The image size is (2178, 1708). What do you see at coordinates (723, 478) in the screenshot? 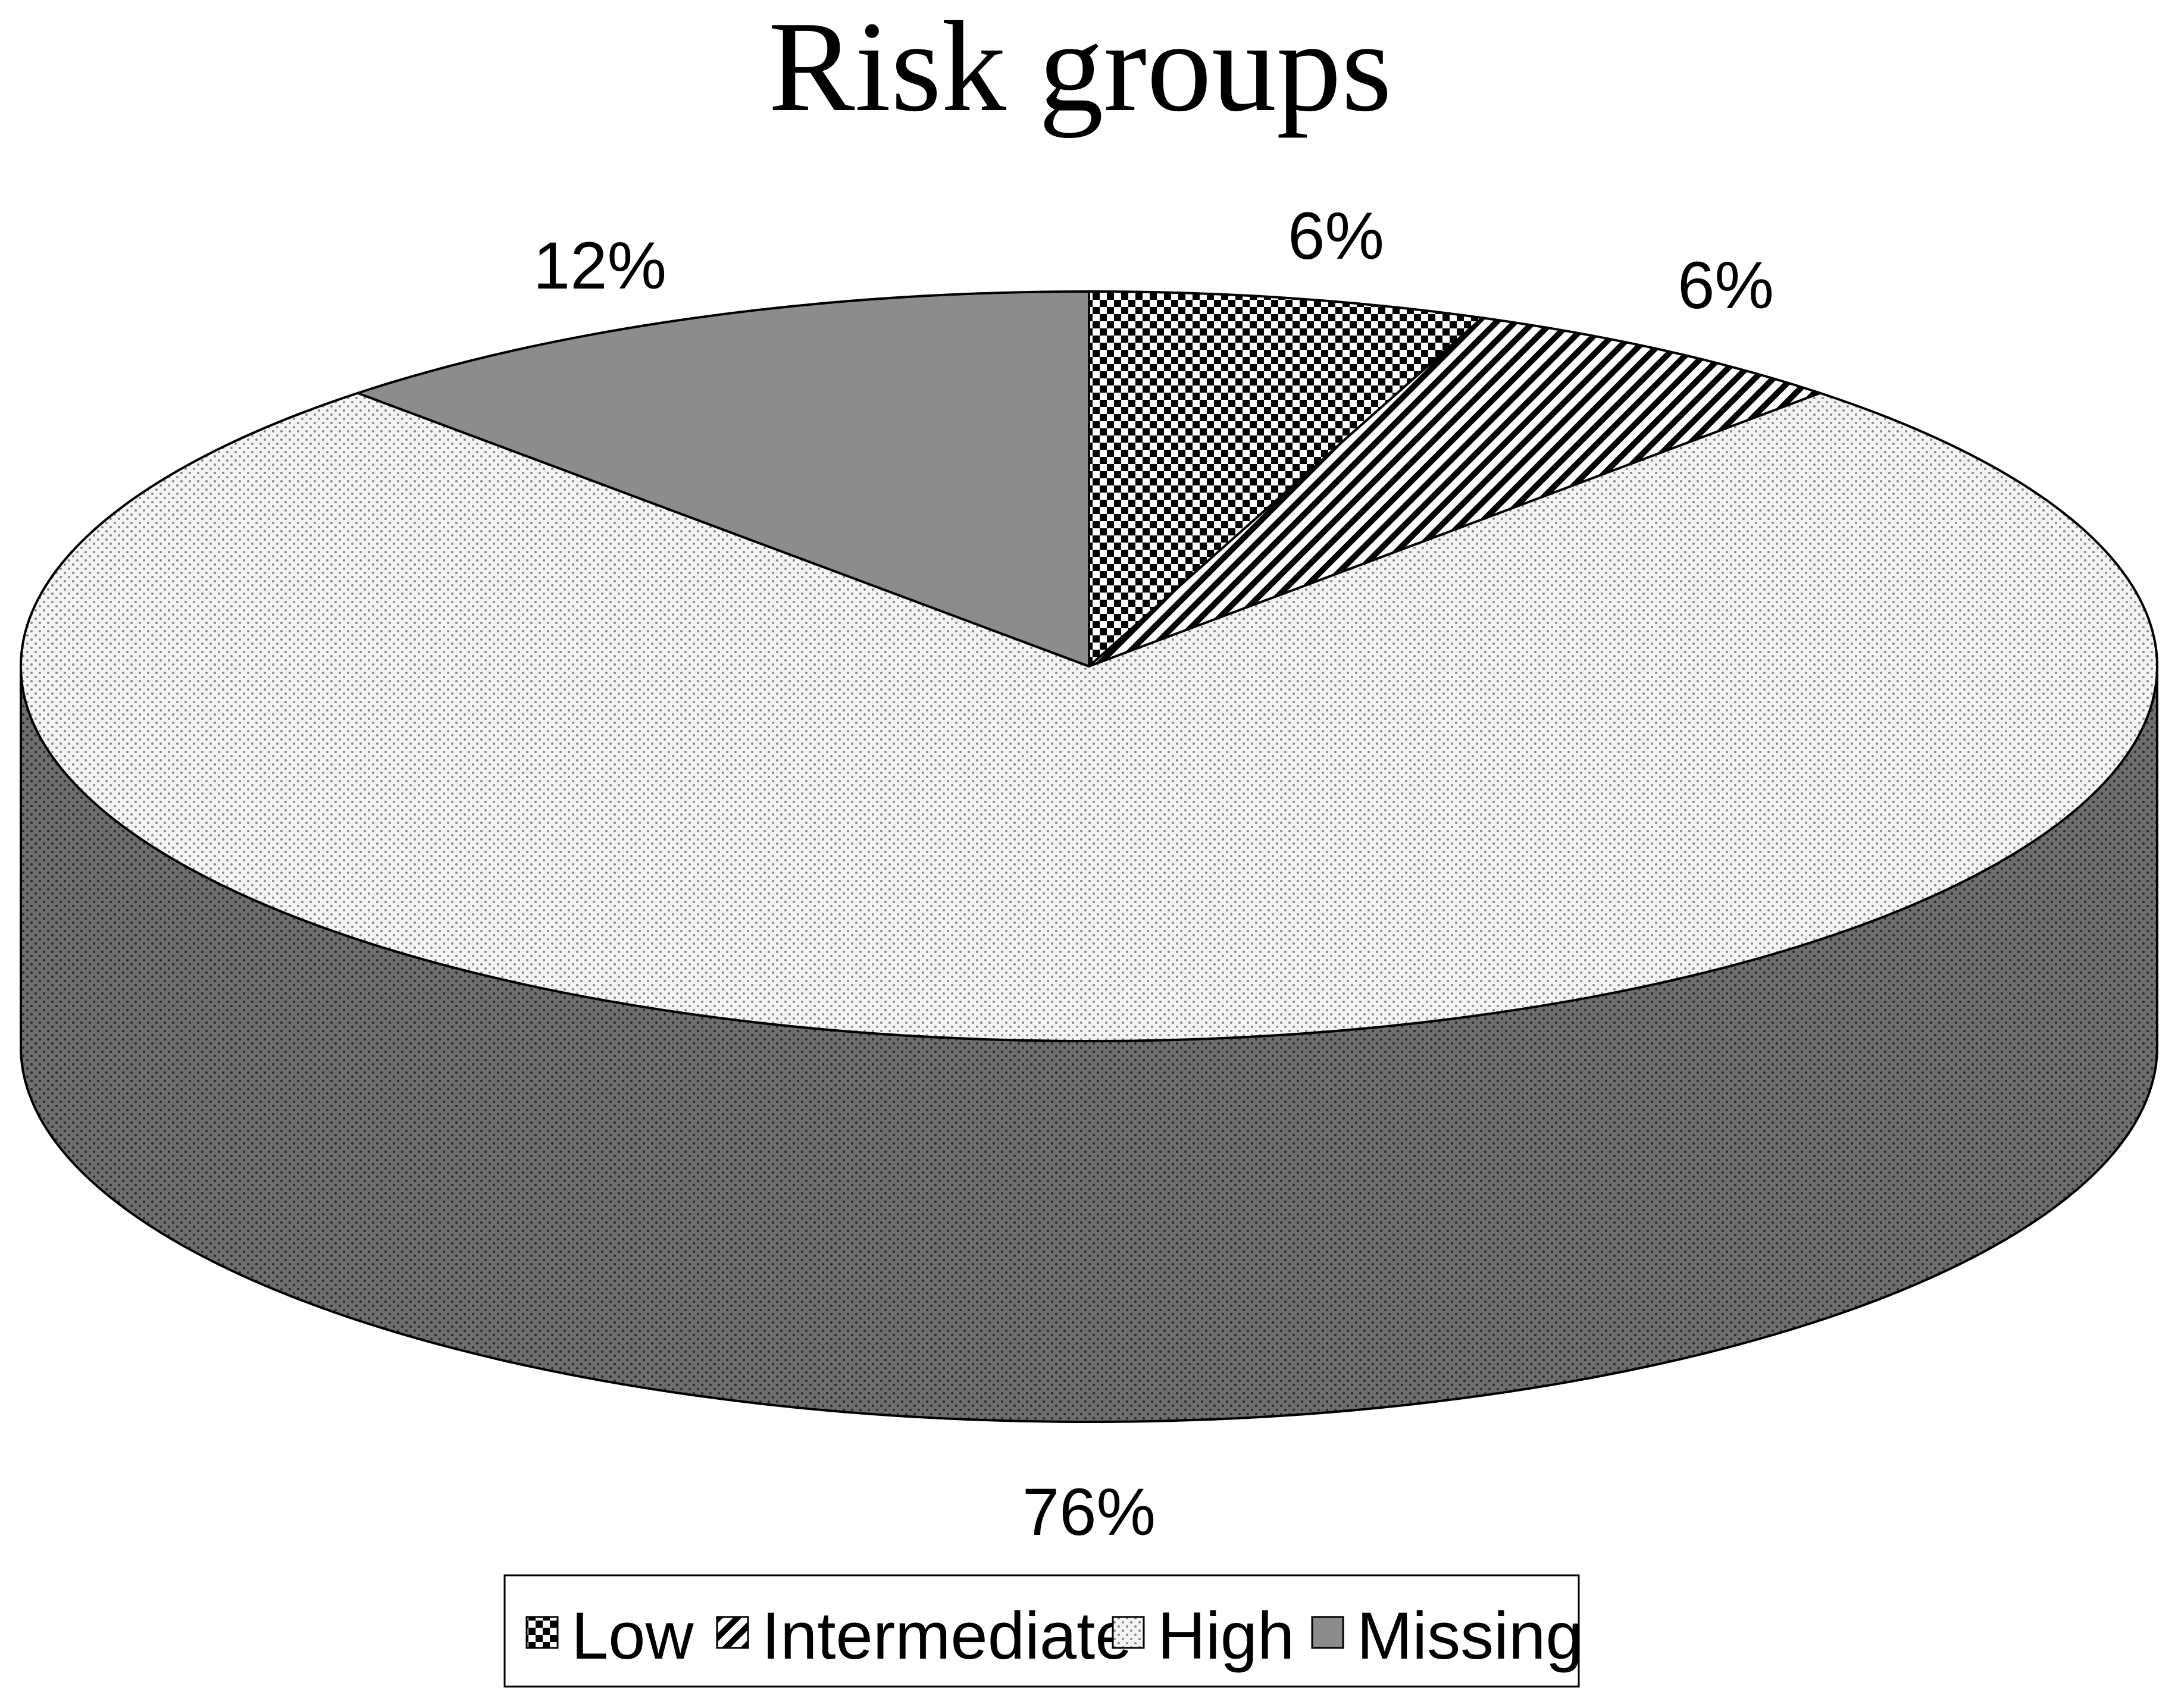
I see `pie-slice-missing` at bounding box center [723, 478].